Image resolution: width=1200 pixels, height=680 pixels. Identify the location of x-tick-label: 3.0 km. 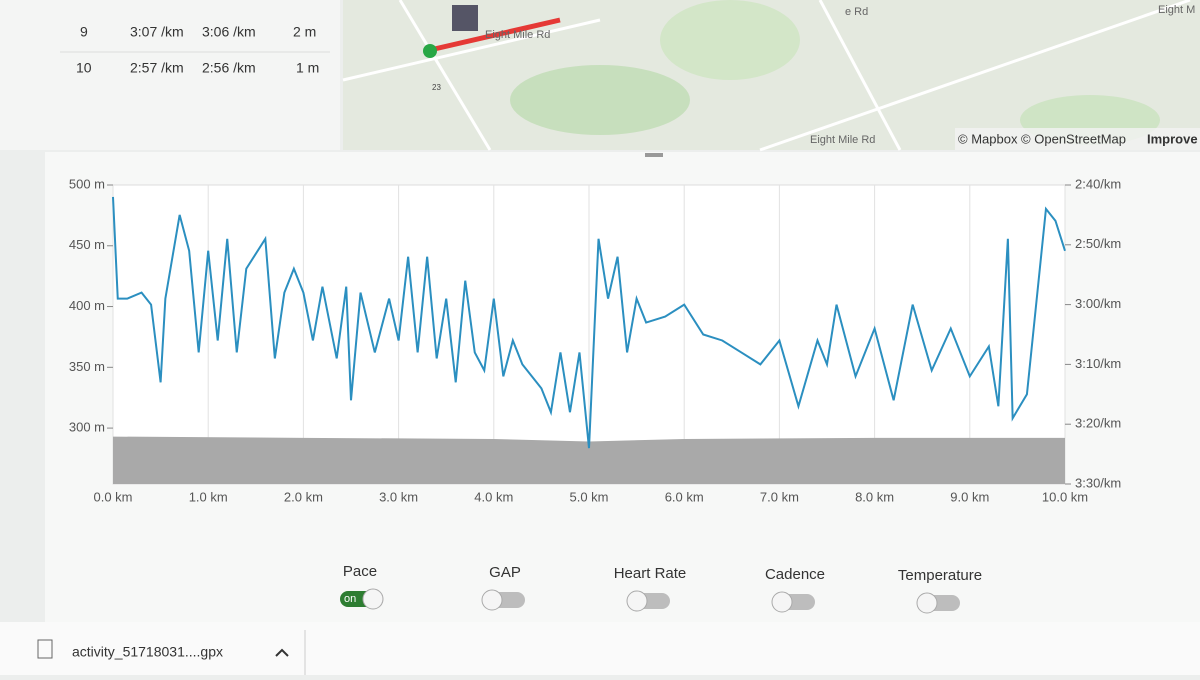
(398, 496).